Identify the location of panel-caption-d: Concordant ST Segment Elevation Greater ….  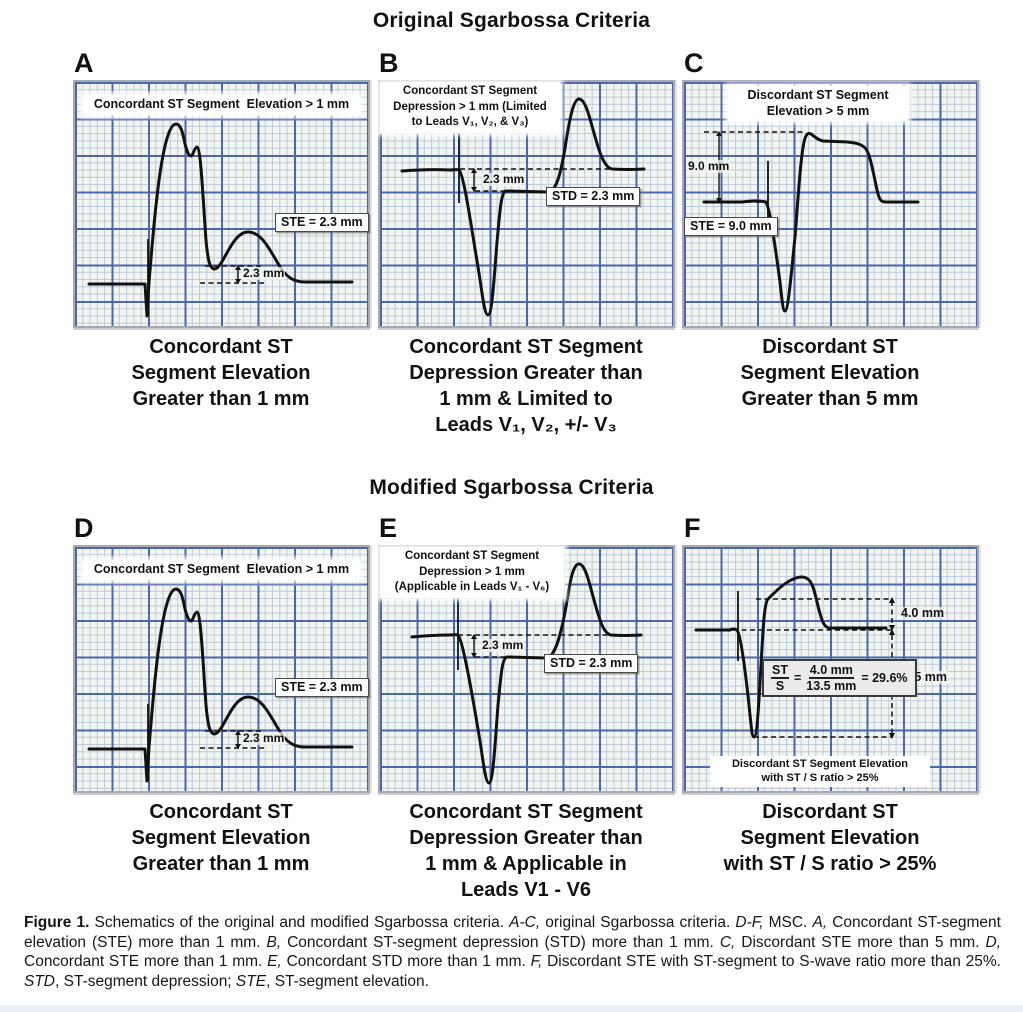
(221, 838).